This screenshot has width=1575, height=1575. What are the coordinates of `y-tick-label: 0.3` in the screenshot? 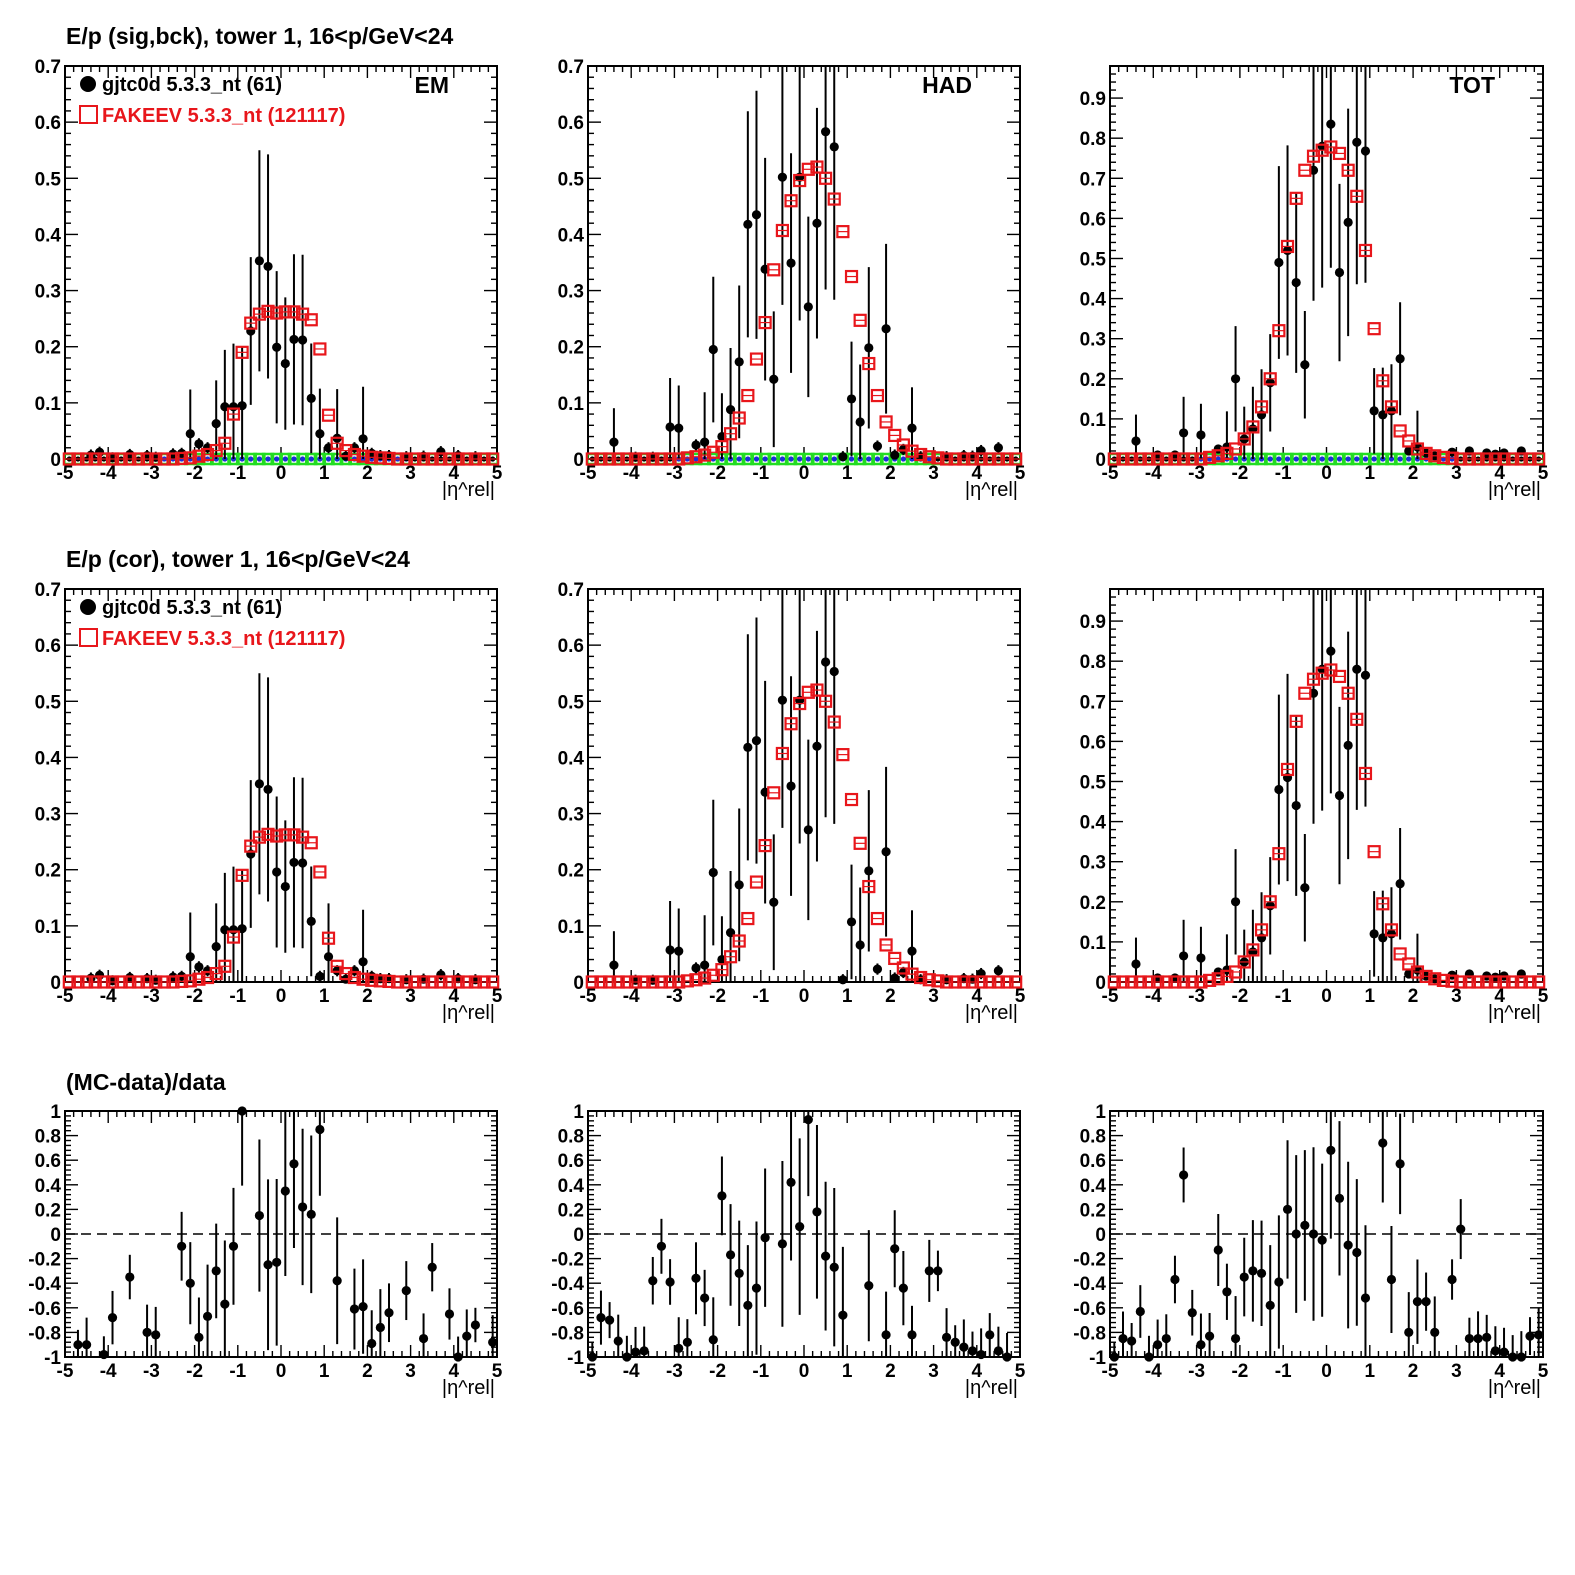 It's located at (48, 292).